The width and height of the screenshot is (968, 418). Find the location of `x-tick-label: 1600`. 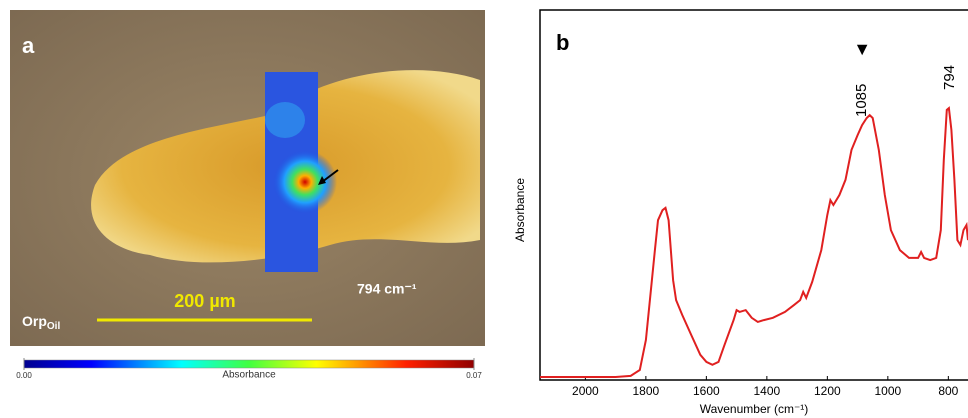

x-tick-label: 1600 is located at coordinates (706, 391).